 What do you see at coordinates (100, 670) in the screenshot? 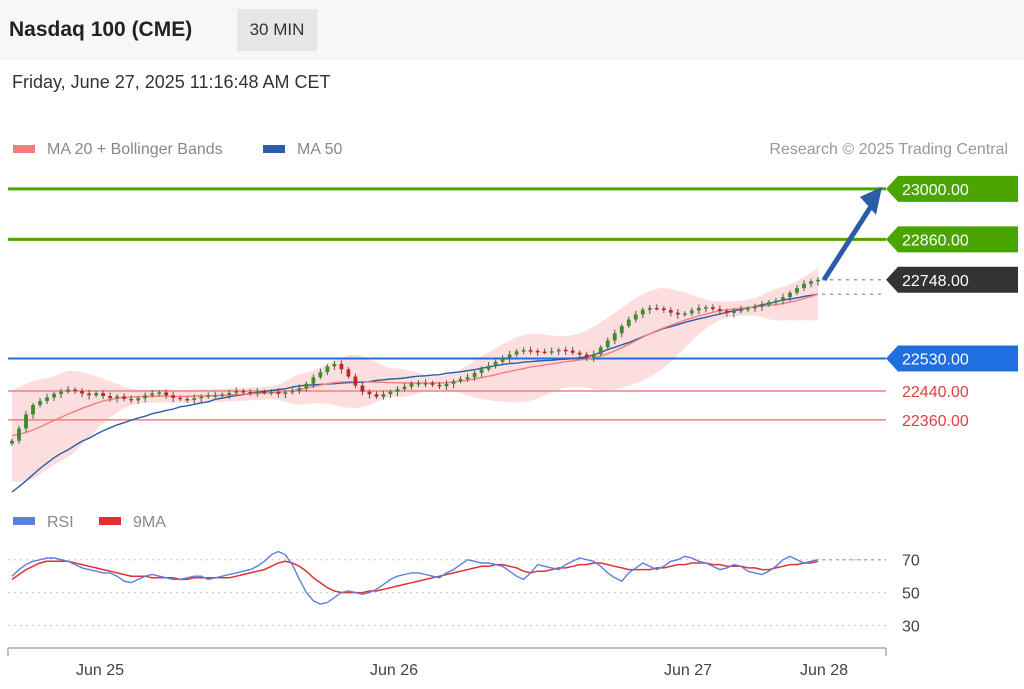
I see `x-tick-label-0: Jun 25` at bounding box center [100, 670].